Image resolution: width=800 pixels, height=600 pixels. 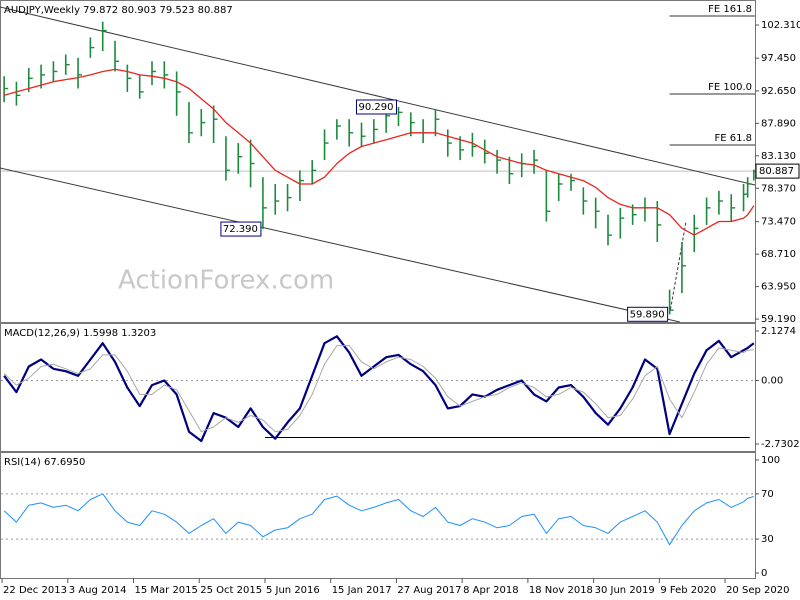 I want to click on last-price-label: 80.887, so click(x=776, y=171).